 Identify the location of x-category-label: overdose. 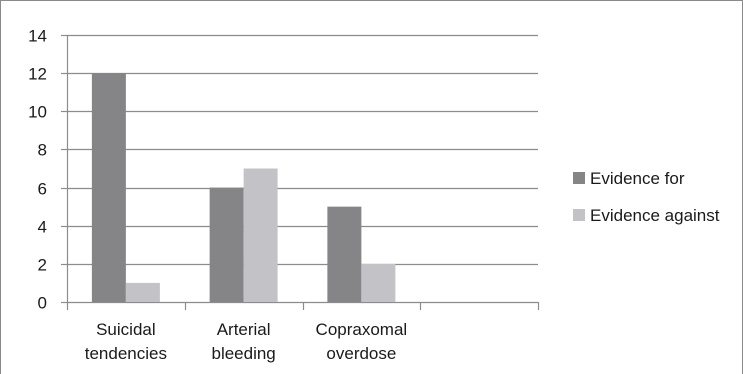
(361, 353).